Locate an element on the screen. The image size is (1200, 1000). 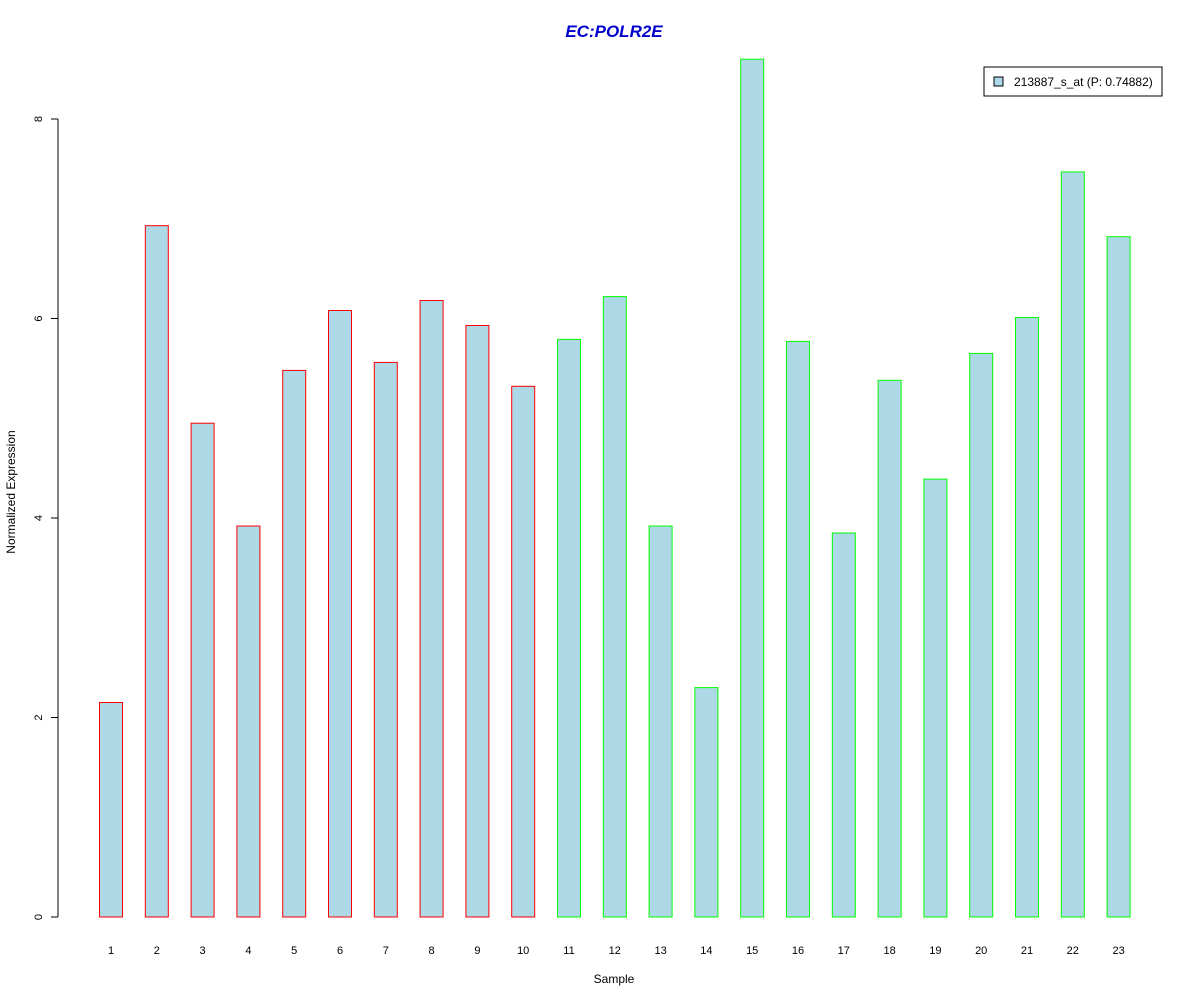
legend: 213887_s_at (P: 0.74882) is located at coordinates (1073, 81).